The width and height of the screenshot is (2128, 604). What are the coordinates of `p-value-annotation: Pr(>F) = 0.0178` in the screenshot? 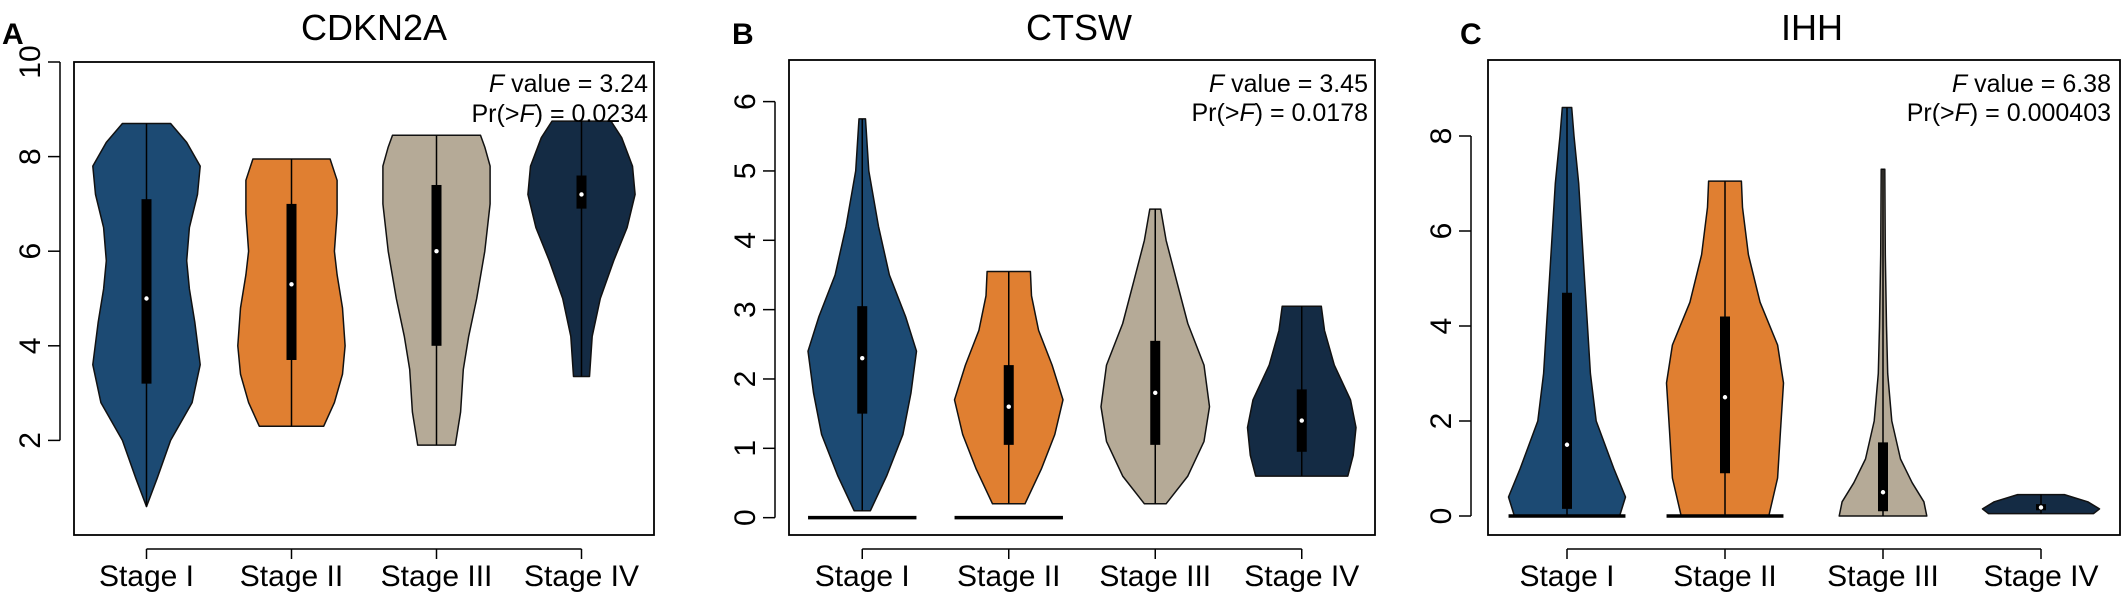 It's located at (1280, 113).